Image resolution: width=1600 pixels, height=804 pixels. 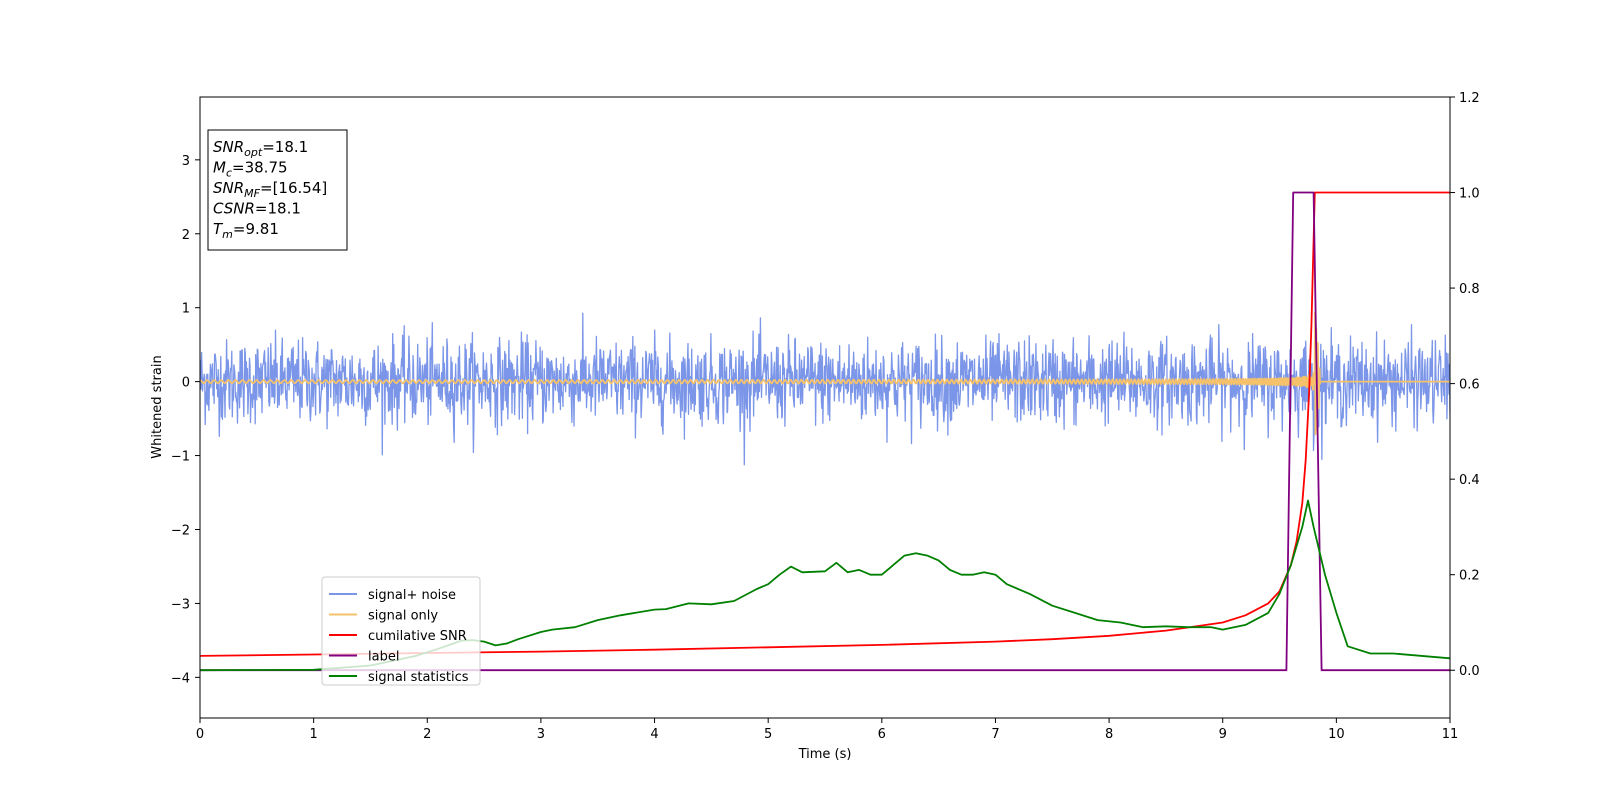 I want to click on x-tick-label: 11, so click(x=1450, y=734).